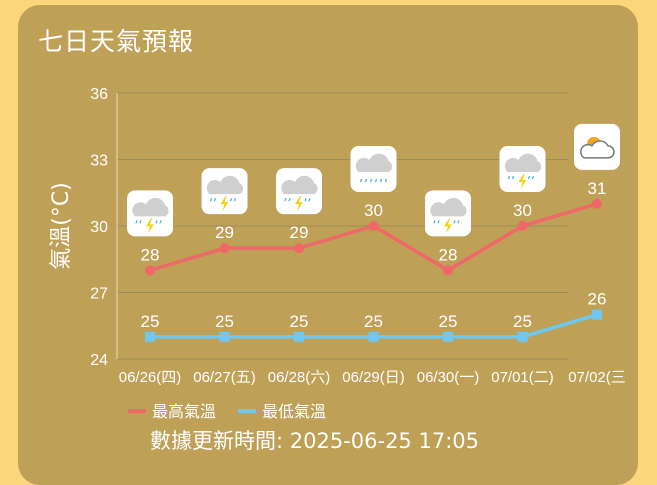 The height and width of the screenshot is (485, 657). I want to click on legend-label: 最高氣溫, so click(184, 411).